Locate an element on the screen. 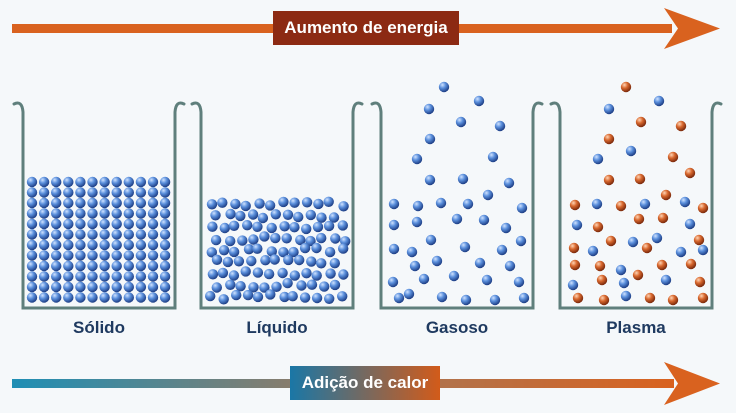 This screenshot has height=413, width=736. container-solid is located at coordinates (99, 205).